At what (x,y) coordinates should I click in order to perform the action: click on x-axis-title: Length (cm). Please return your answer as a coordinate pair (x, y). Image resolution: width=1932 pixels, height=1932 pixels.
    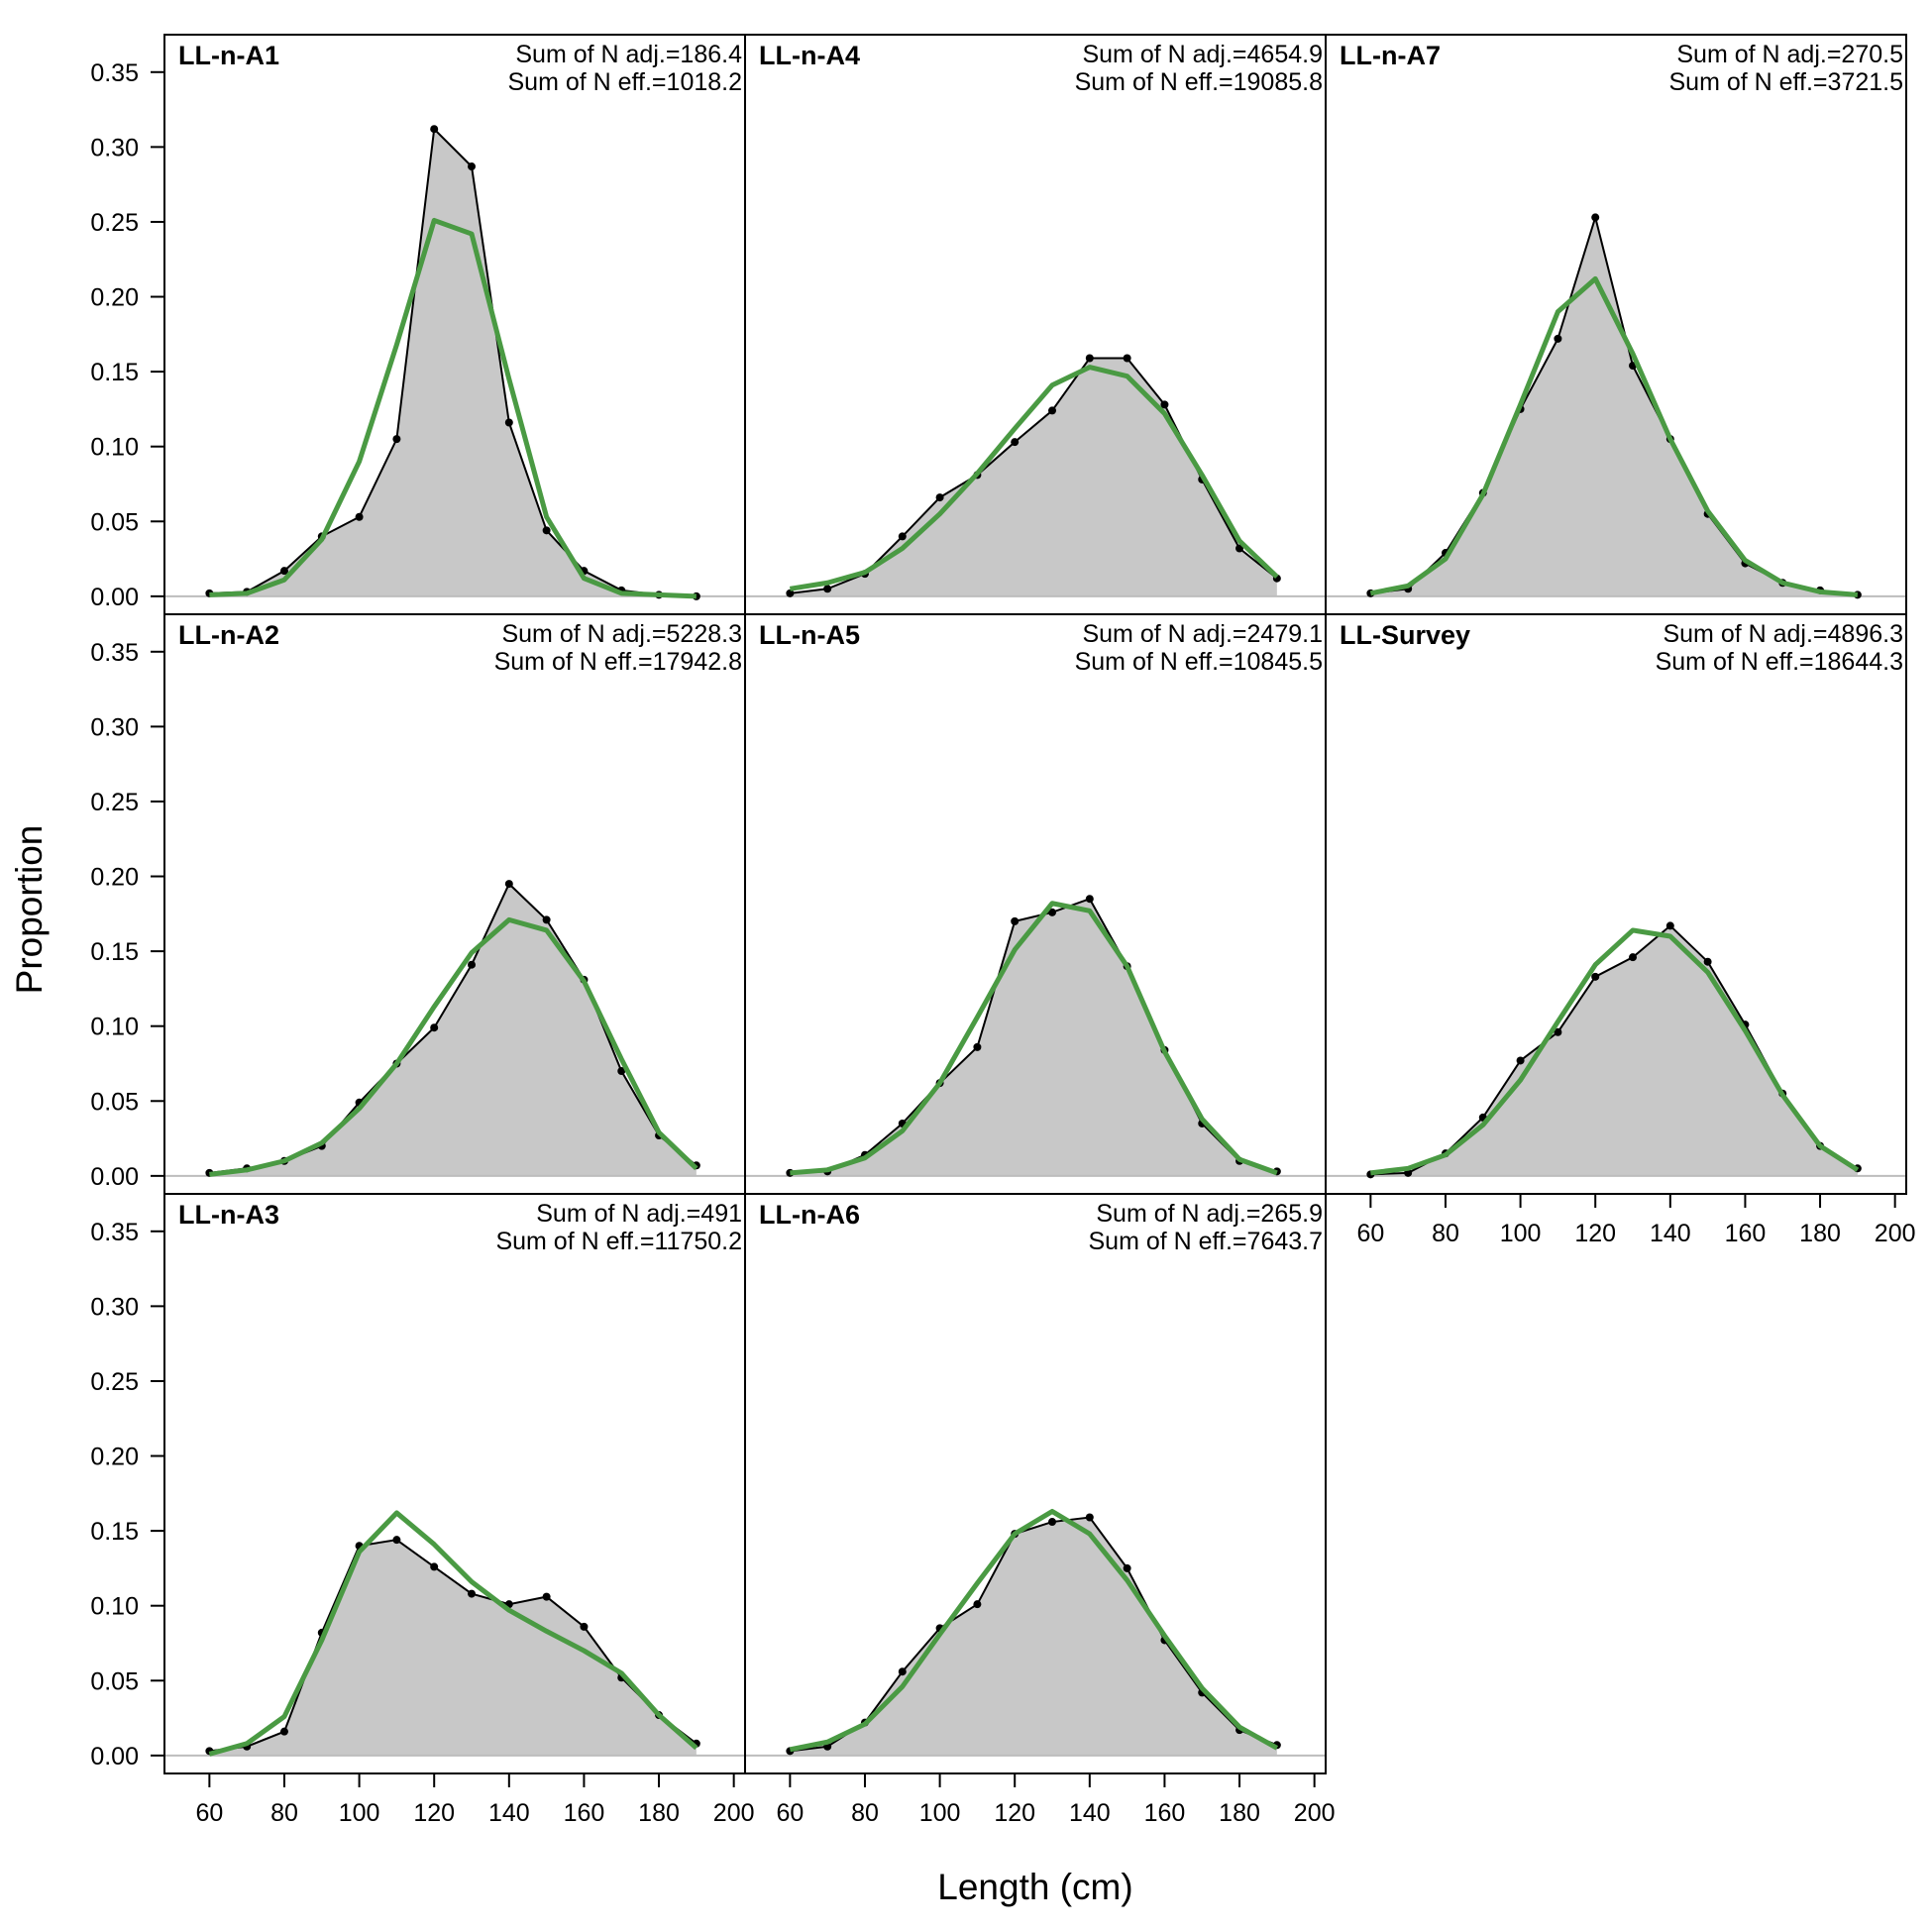
    Looking at the image, I should click on (1034, 1887).